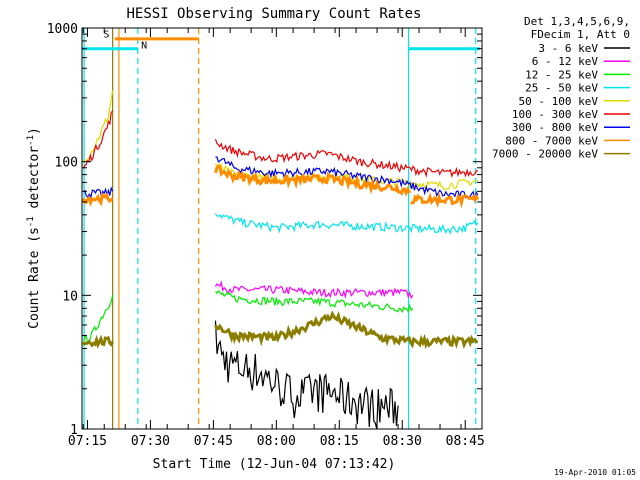 The height and width of the screenshot is (480, 640). I want to click on x-tick-label: 08:15, so click(339, 441).